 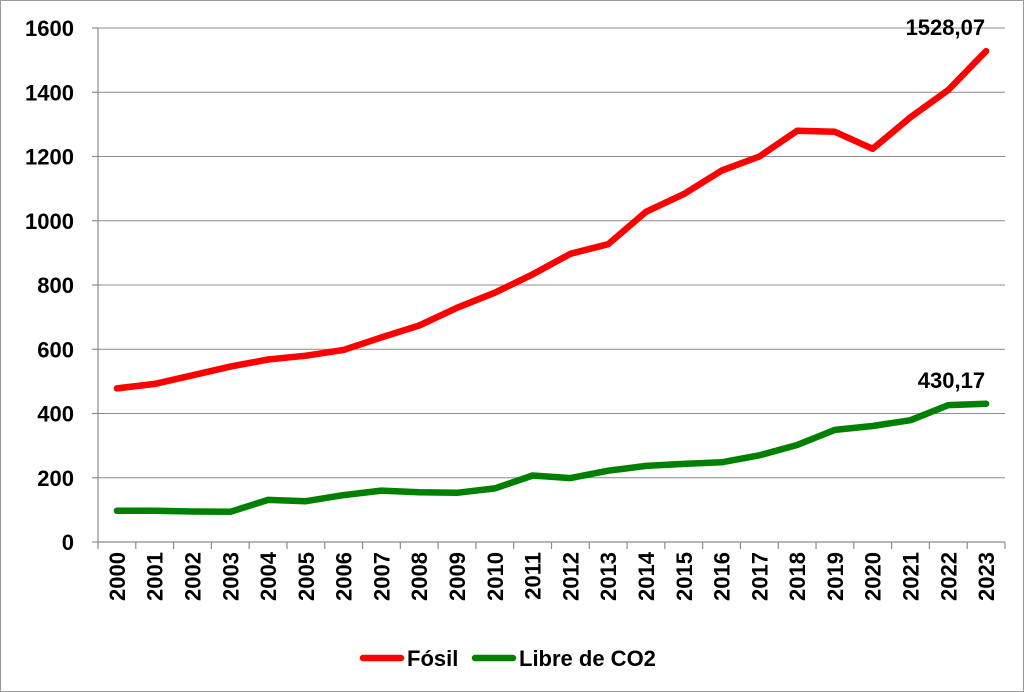 What do you see at coordinates (432, 658) in the screenshot?
I see `legend-label-fosil: Fósil` at bounding box center [432, 658].